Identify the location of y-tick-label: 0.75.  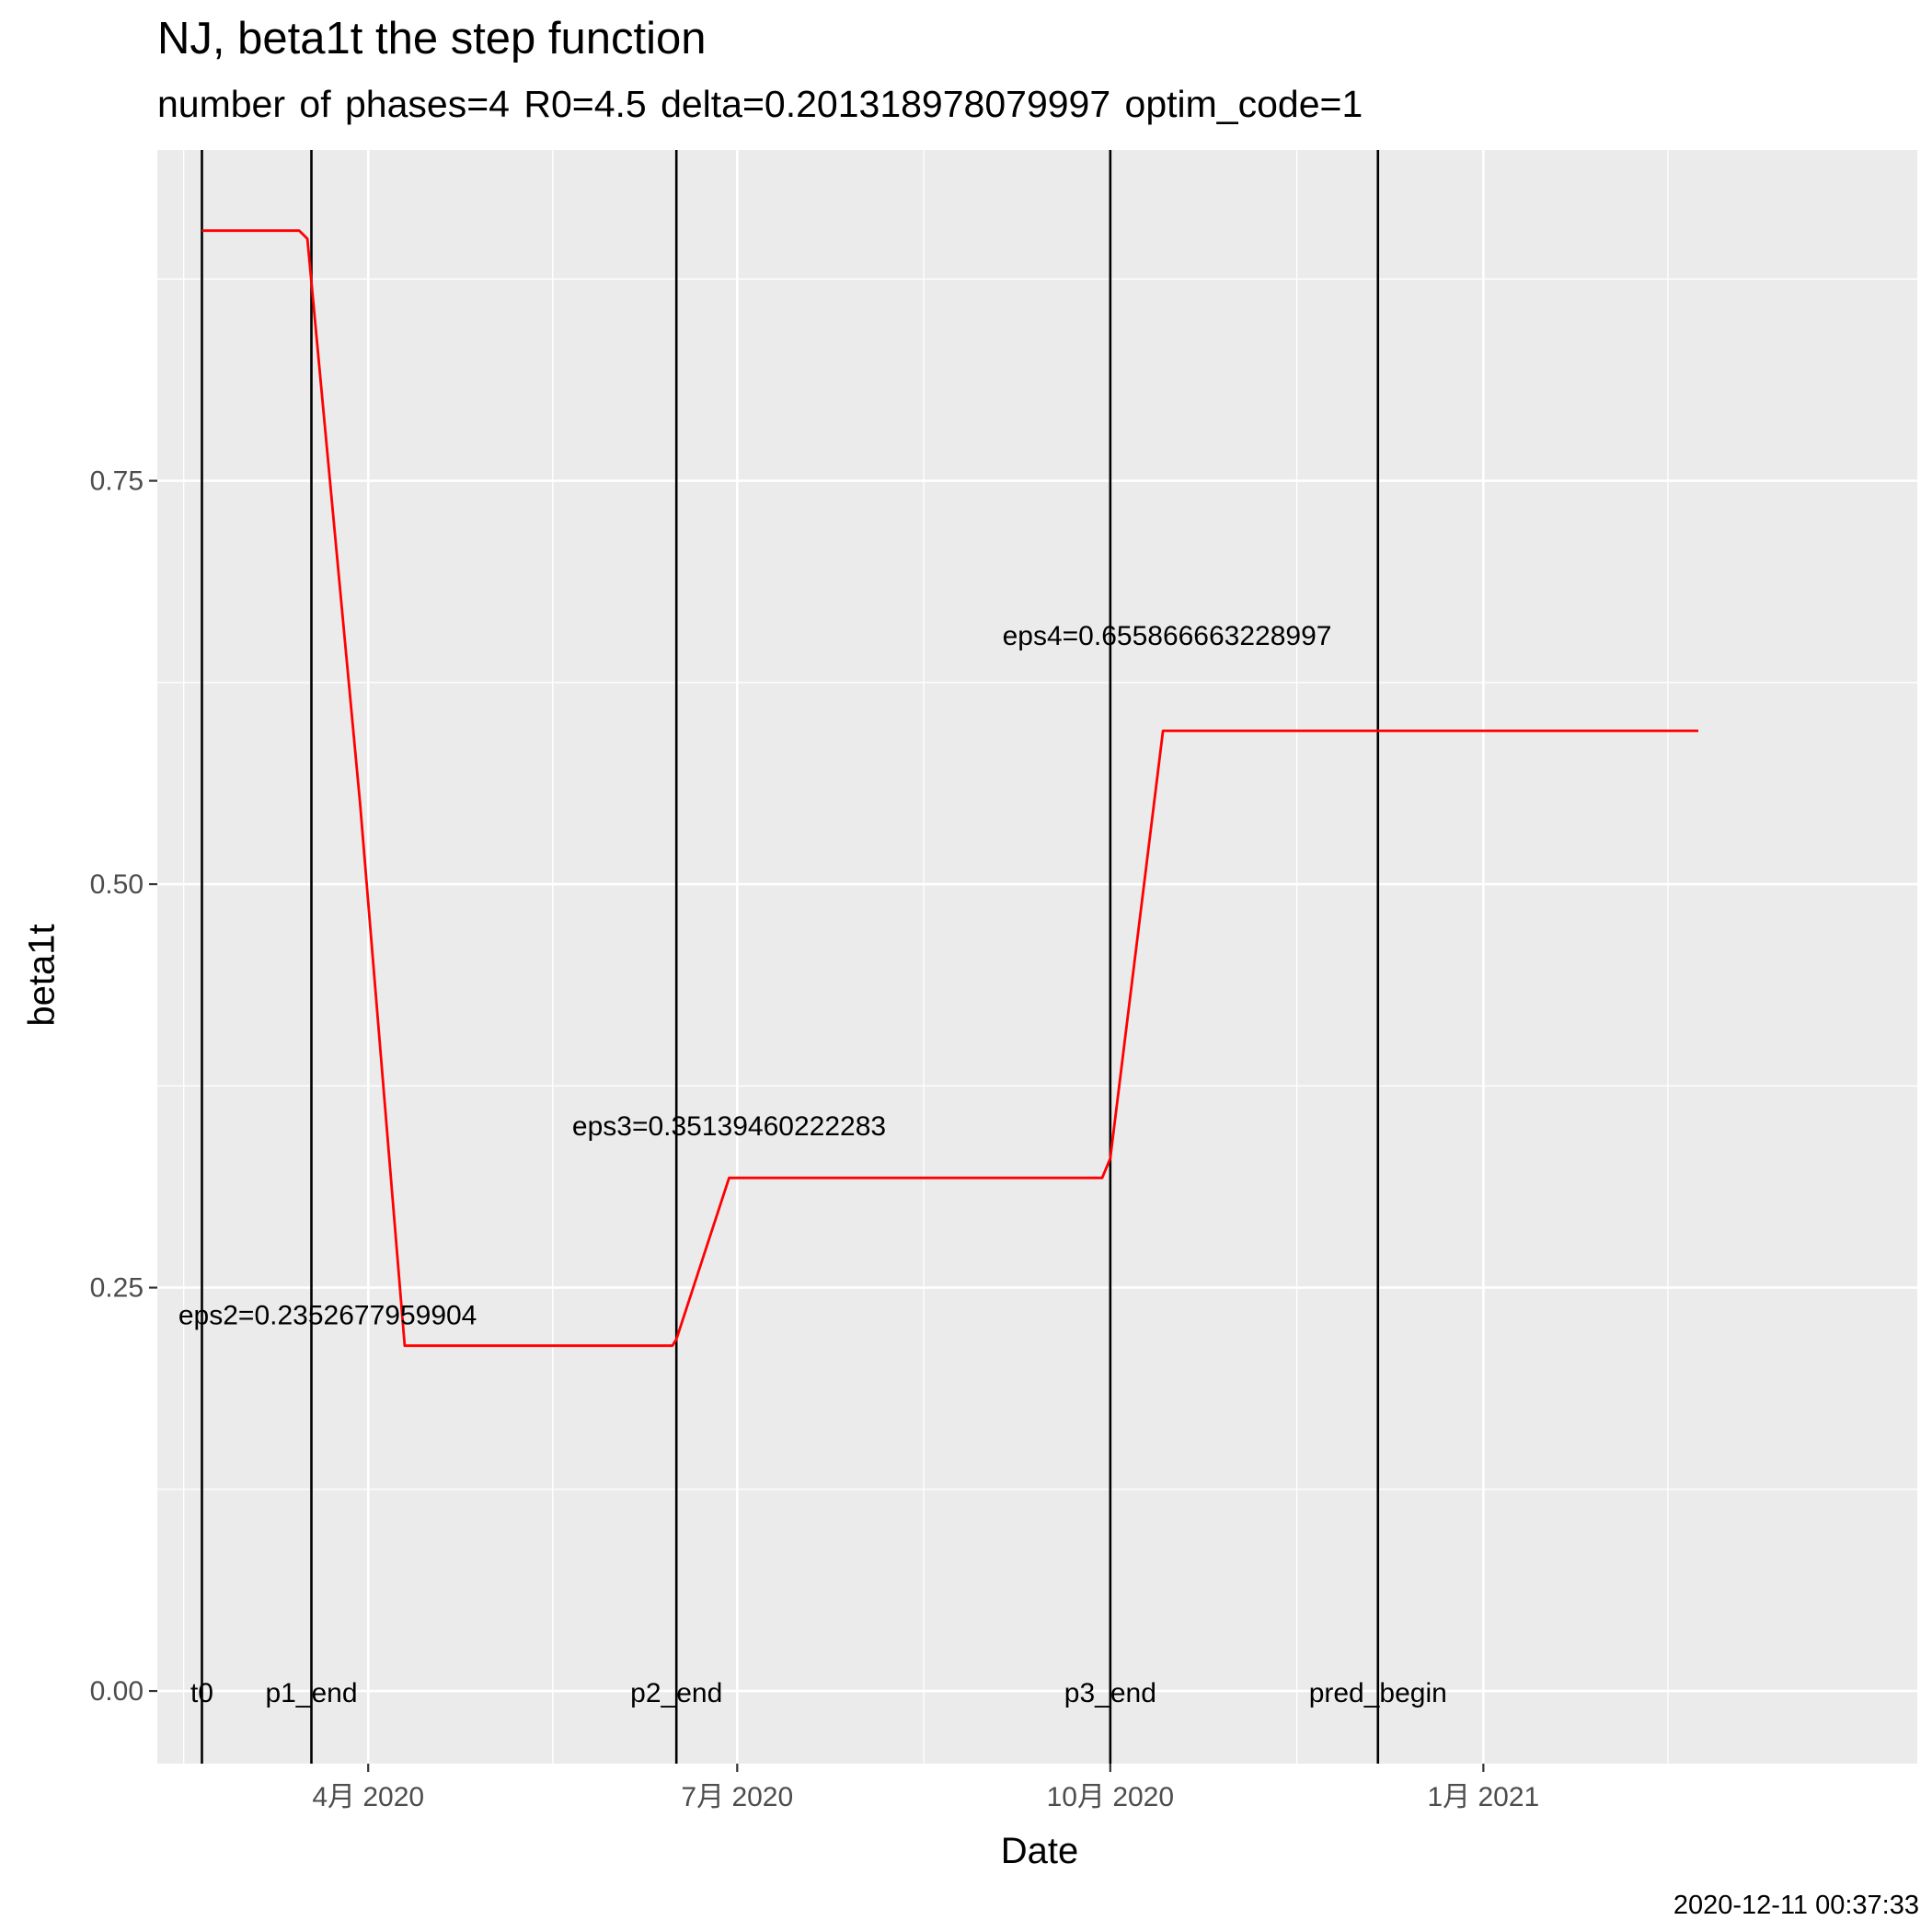
(117, 481).